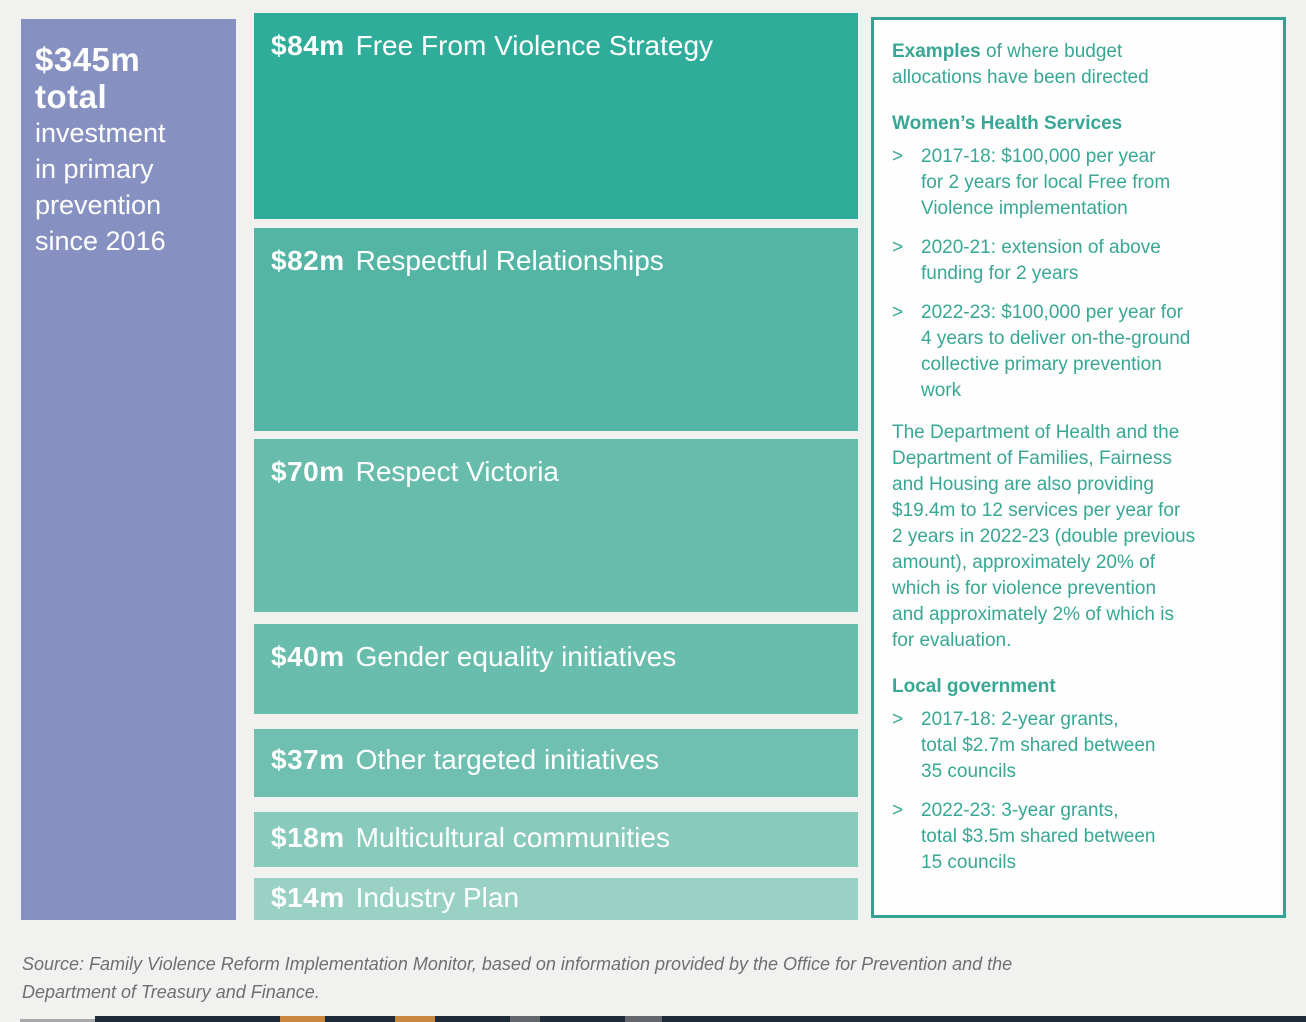 Image resolution: width=1306 pixels, height=1022 pixels. I want to click on bar-amount: $70m, so click(308, 471).